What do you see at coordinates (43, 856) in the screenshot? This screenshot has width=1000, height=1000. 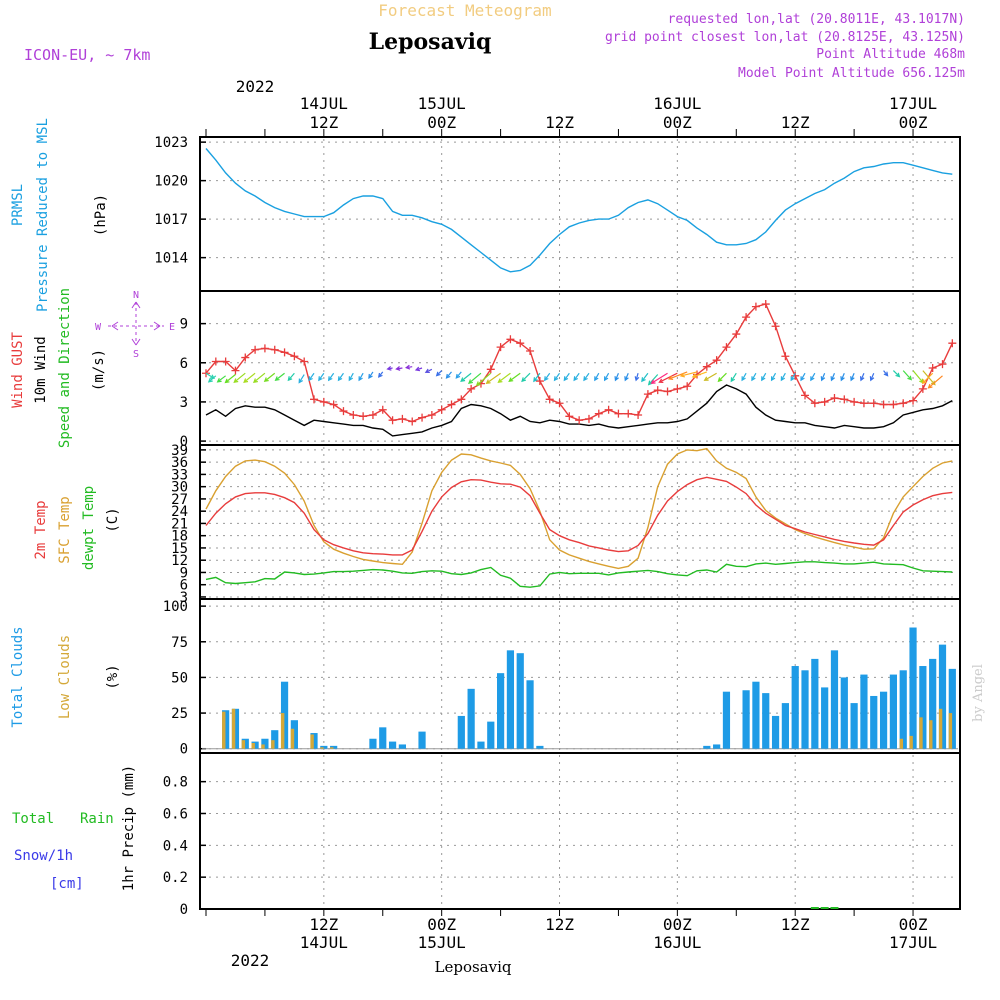 I see `label-snow: Snow/1h` at bounding box center [43, 856].